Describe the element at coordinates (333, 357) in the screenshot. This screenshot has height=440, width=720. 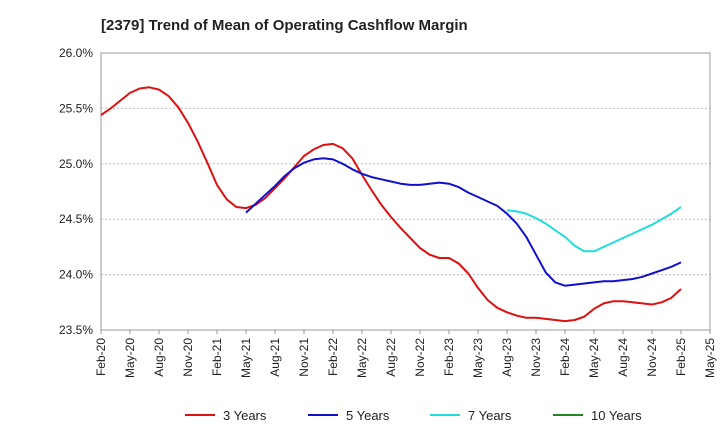
I see `x-tick-label: Feb-22` at that location.